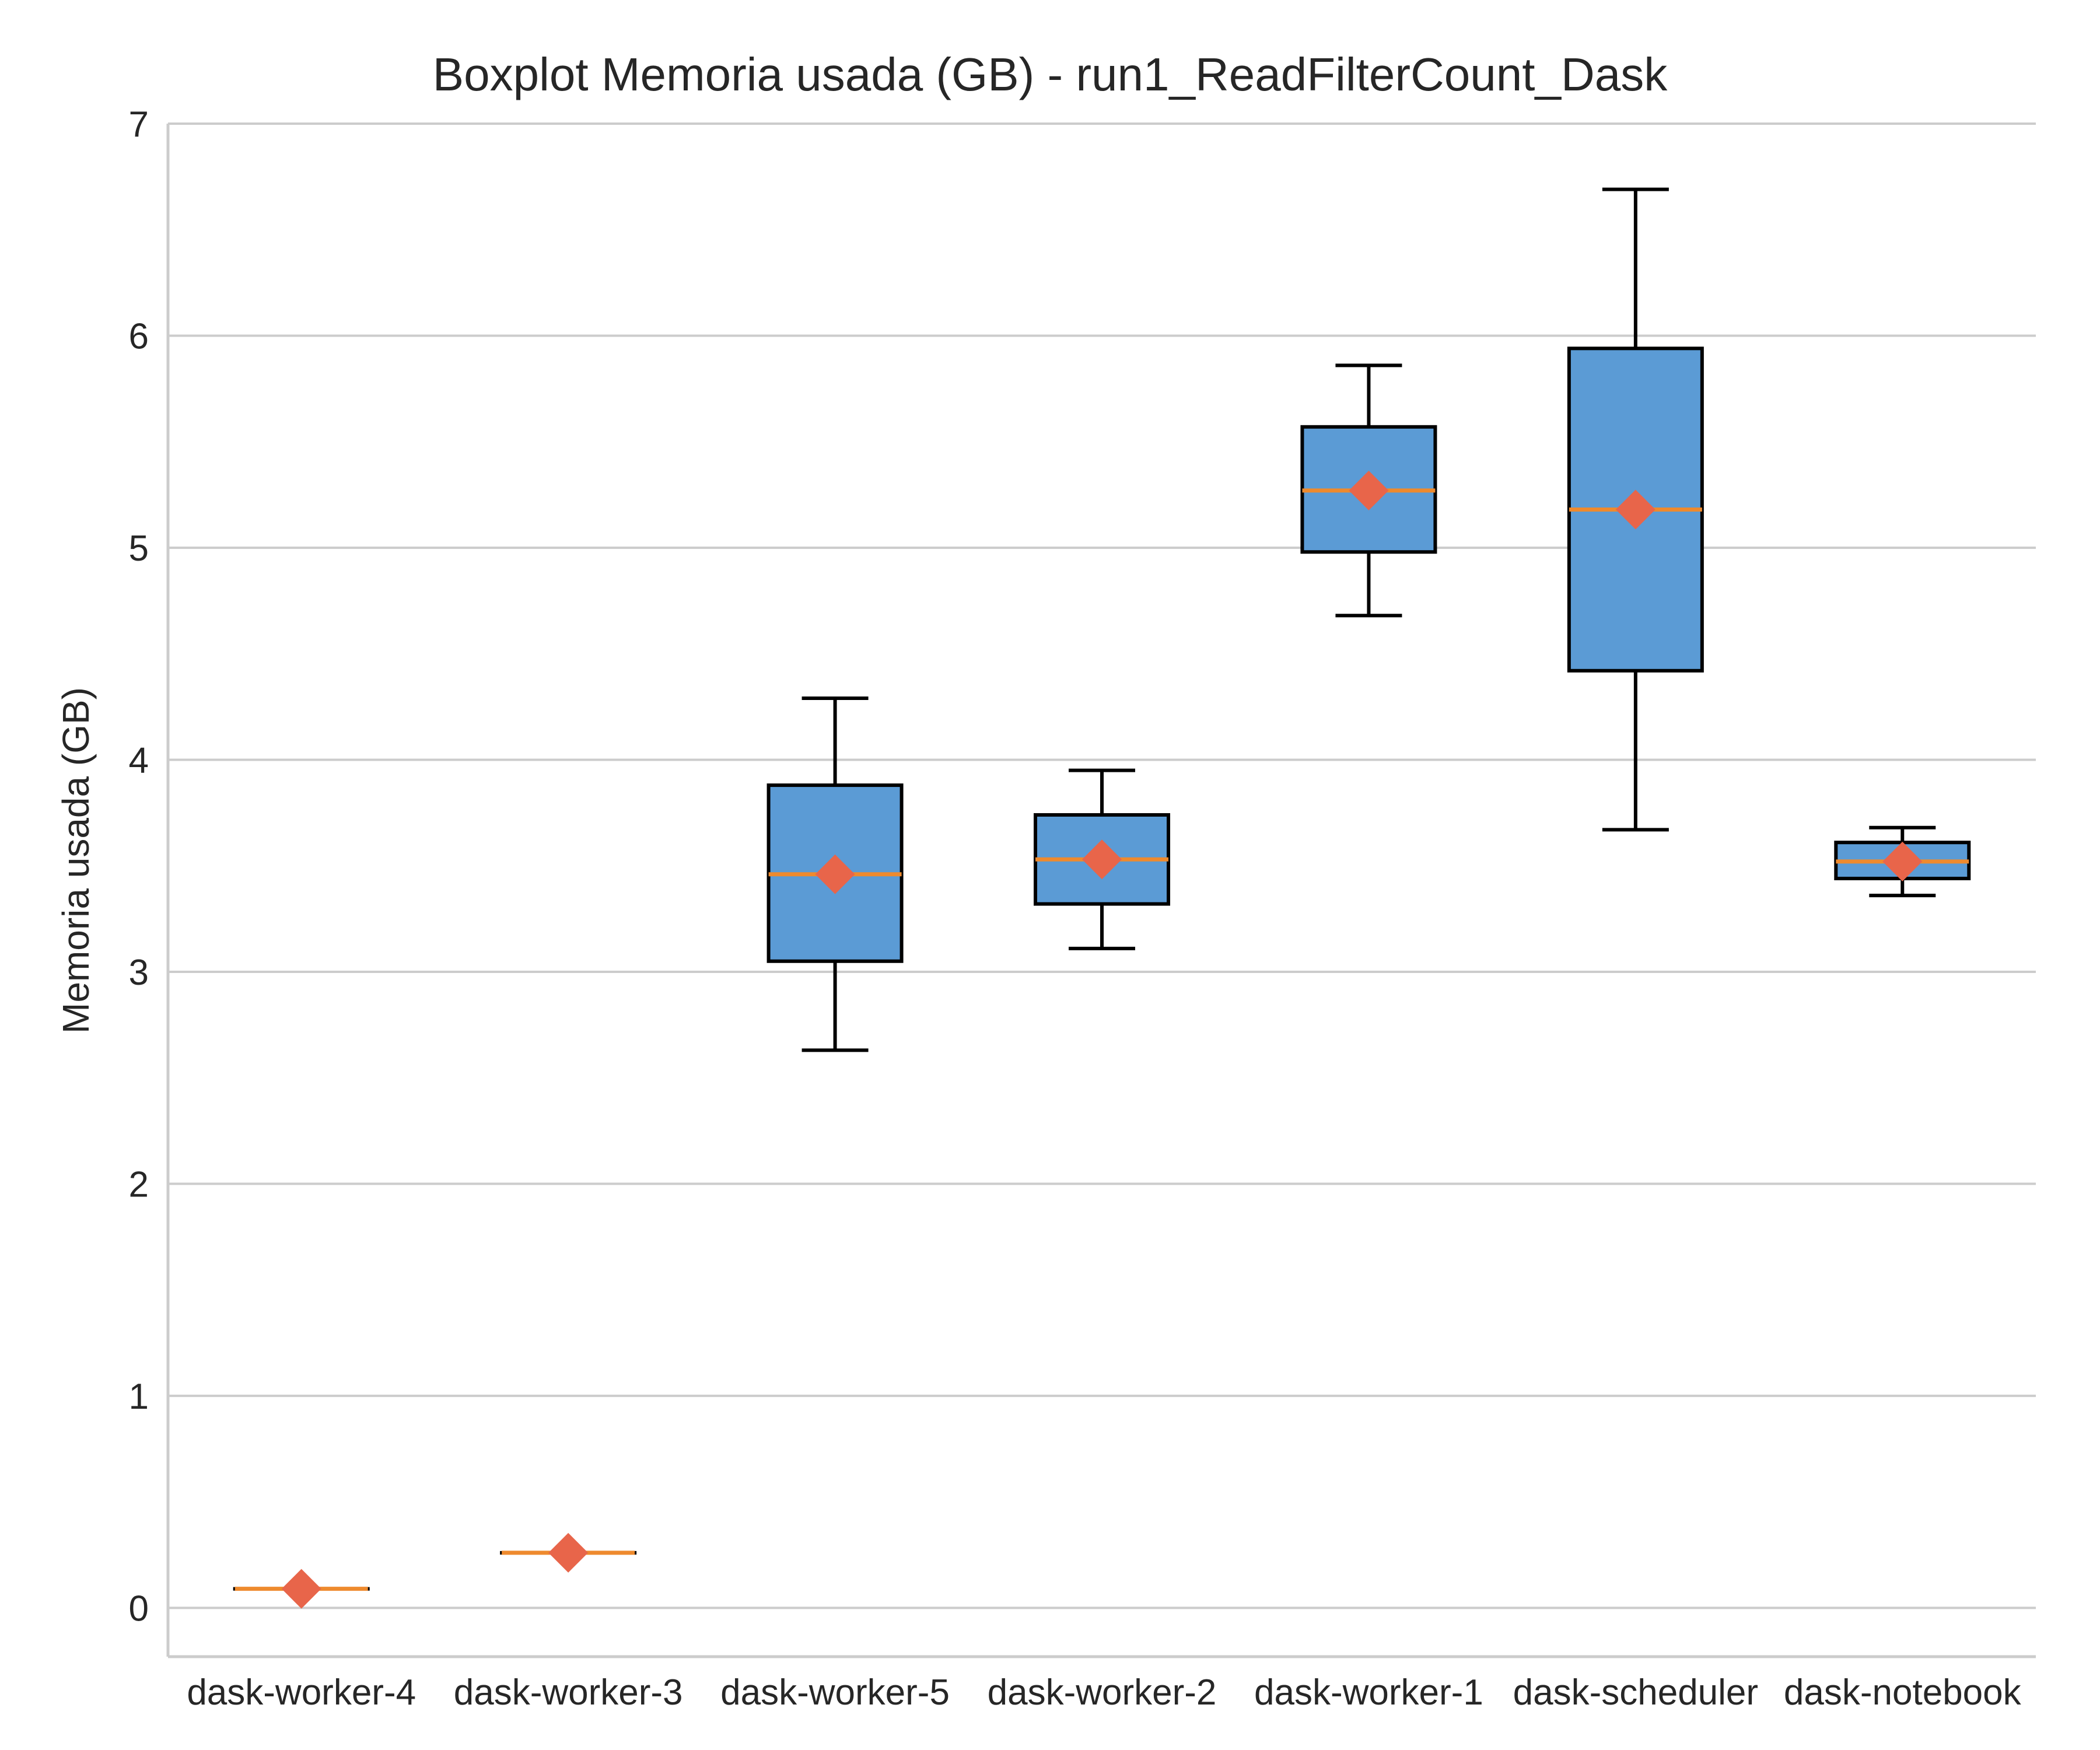 The width and height of the screenshot is (2100, 1750). What do you see at coordinates (139, 1397) in the screenshot?
I see `y-tick-label: 1` at bounding box center [139, 1397].